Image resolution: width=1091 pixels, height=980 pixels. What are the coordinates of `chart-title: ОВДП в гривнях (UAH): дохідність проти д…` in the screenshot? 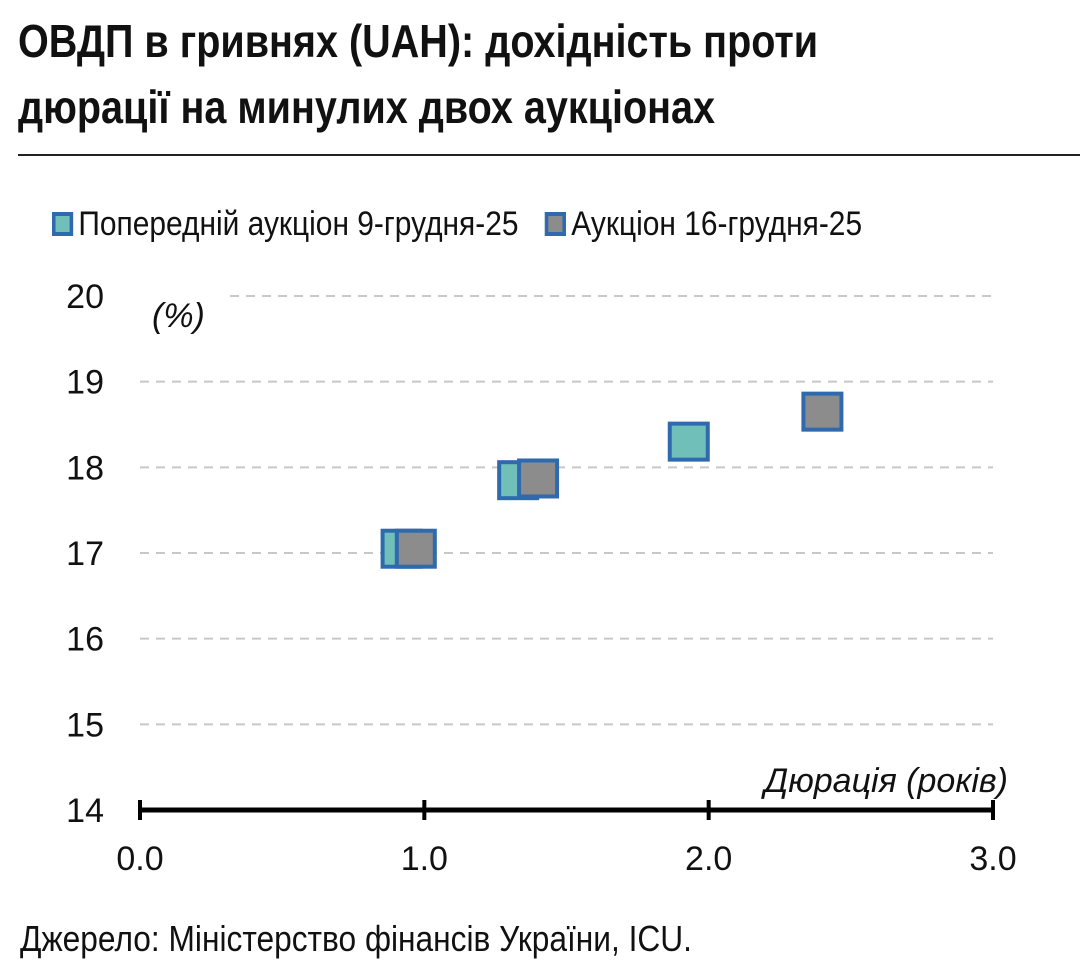 It's located at (474, 74).